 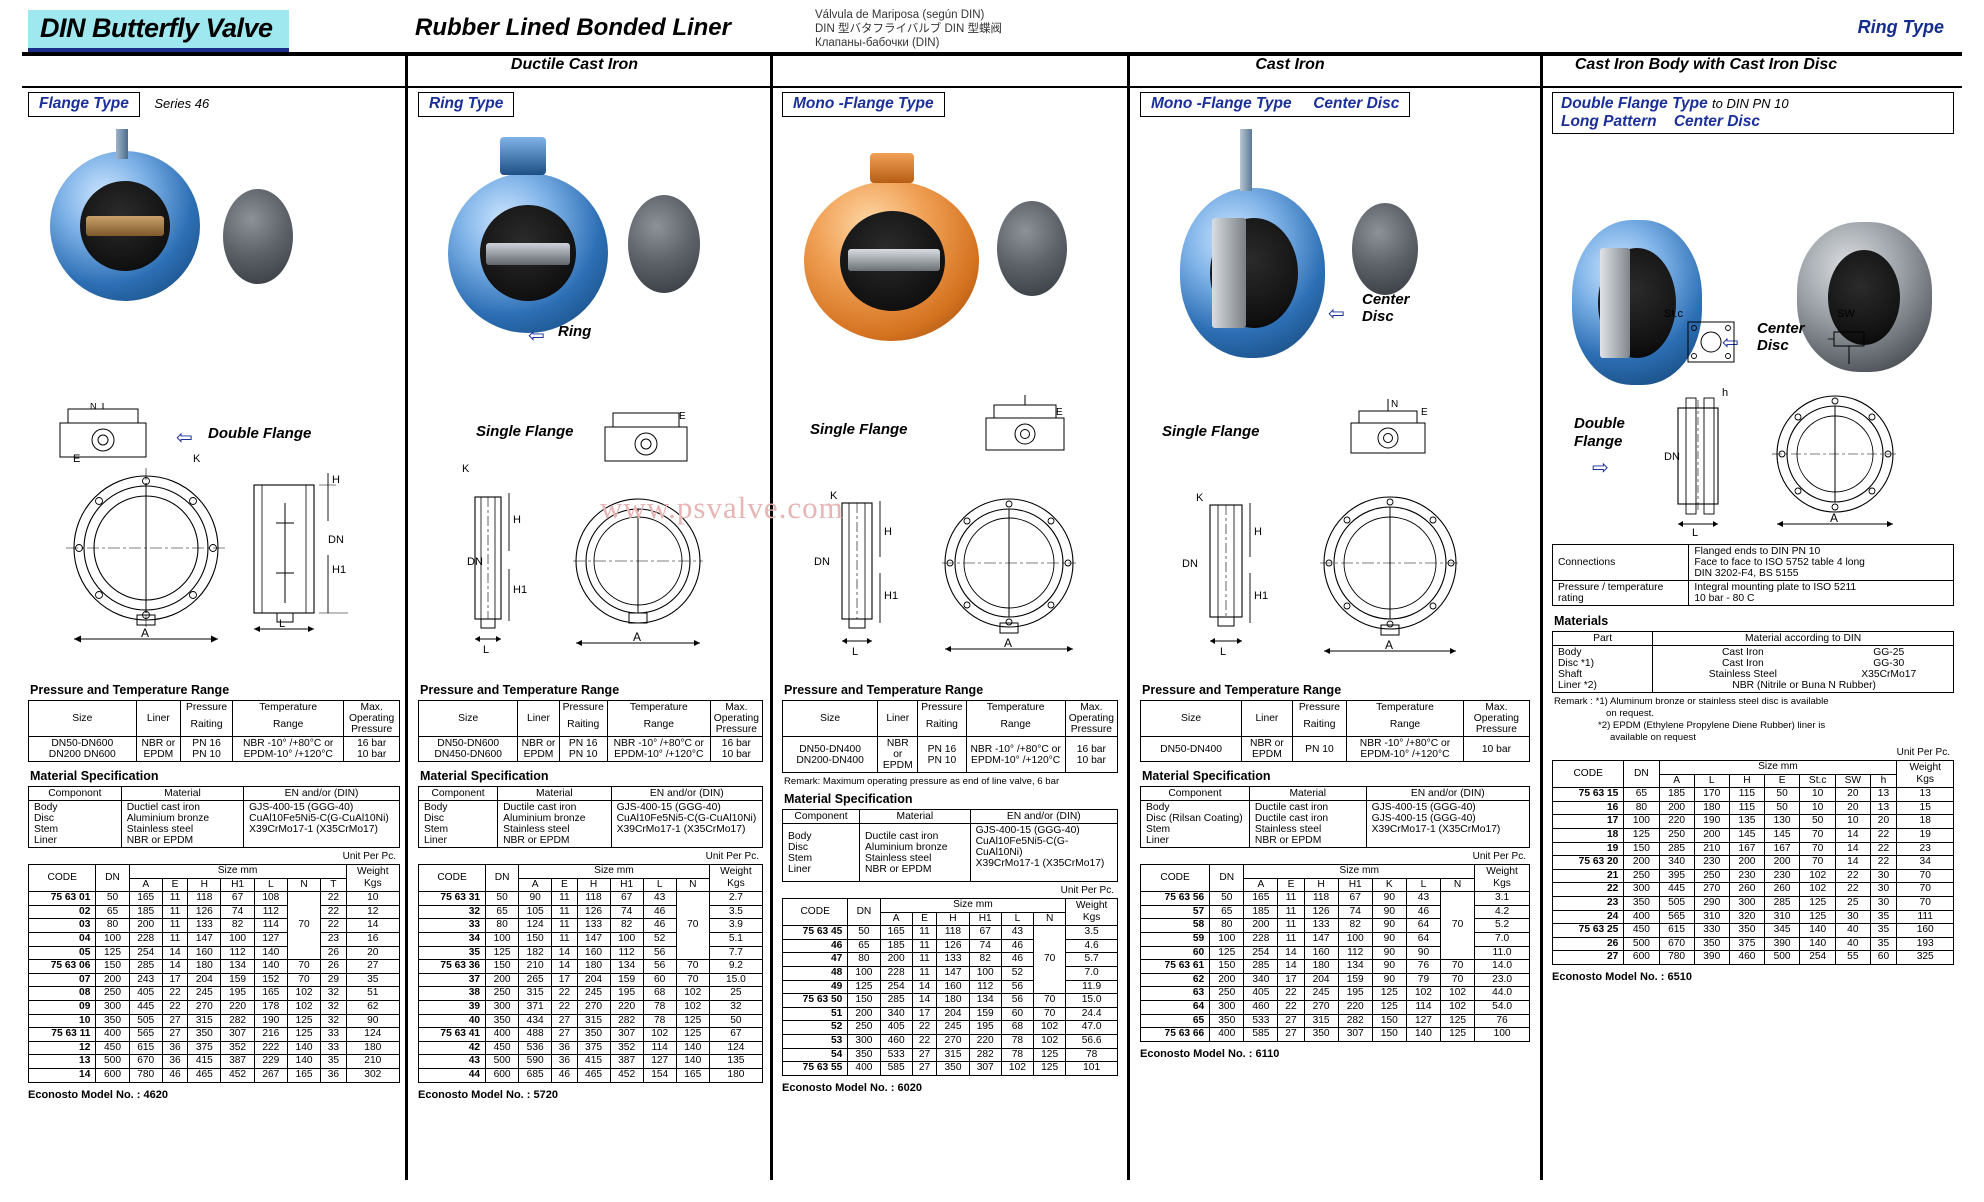 I want to click on ms-mat-1: Aluminium bronze, so click(x=168, y=818).